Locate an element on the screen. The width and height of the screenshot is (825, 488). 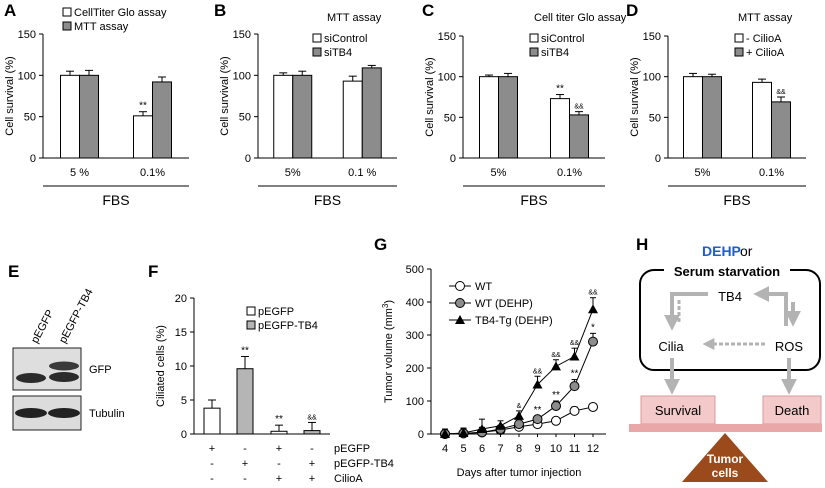
y-tick-label-a: 150 is located at coordinates (27, 35).